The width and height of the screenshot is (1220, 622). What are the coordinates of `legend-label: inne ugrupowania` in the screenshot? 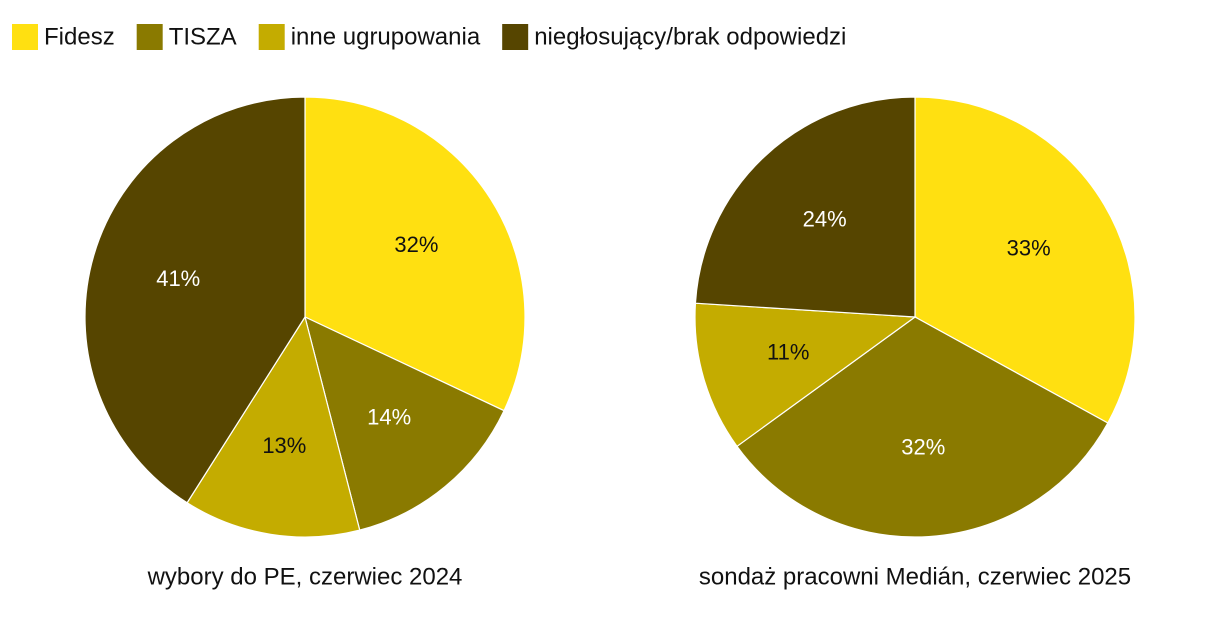 It's located at (386, 36).